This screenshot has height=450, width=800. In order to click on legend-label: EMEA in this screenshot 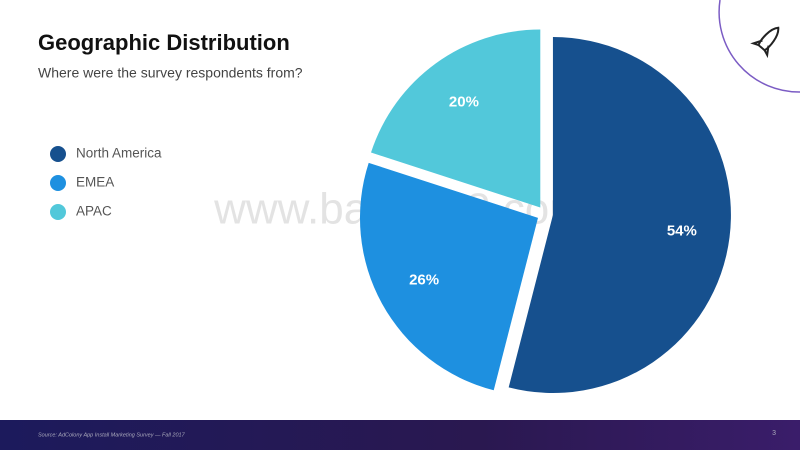, I will do `click(95, 182)`.